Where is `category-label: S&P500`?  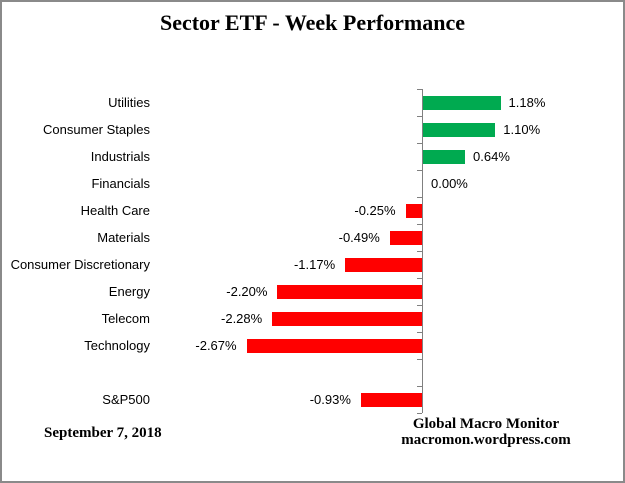 category-label: S&P500 is located at coordinates (126, 399).